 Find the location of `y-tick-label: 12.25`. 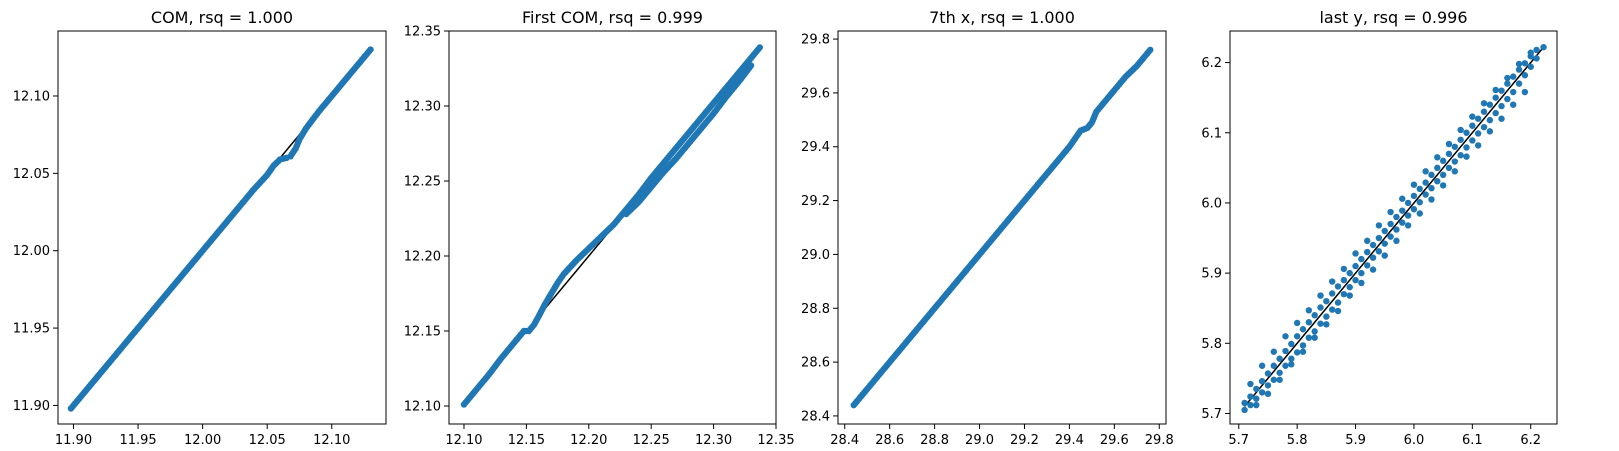

y-tick-label: 12.25 is located at coordinates (422, 182).